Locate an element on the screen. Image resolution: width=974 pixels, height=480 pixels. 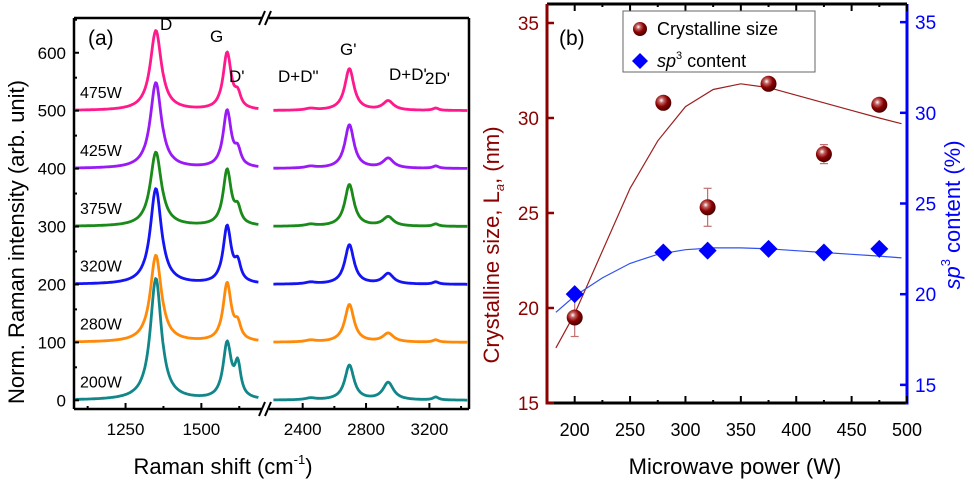
peak-label: D' is located at coordinates (237, 76).